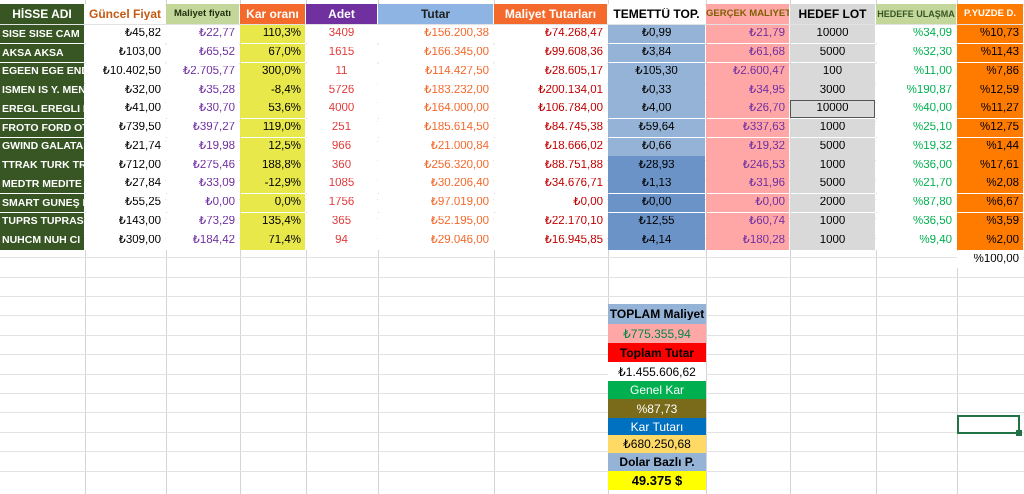 This screenshot has height=494, width=1024. What do you see at coordinates (435, 165) in the screenshot?
I see `table-cell: ₺256.320,00` at bounding box center [435, 165].